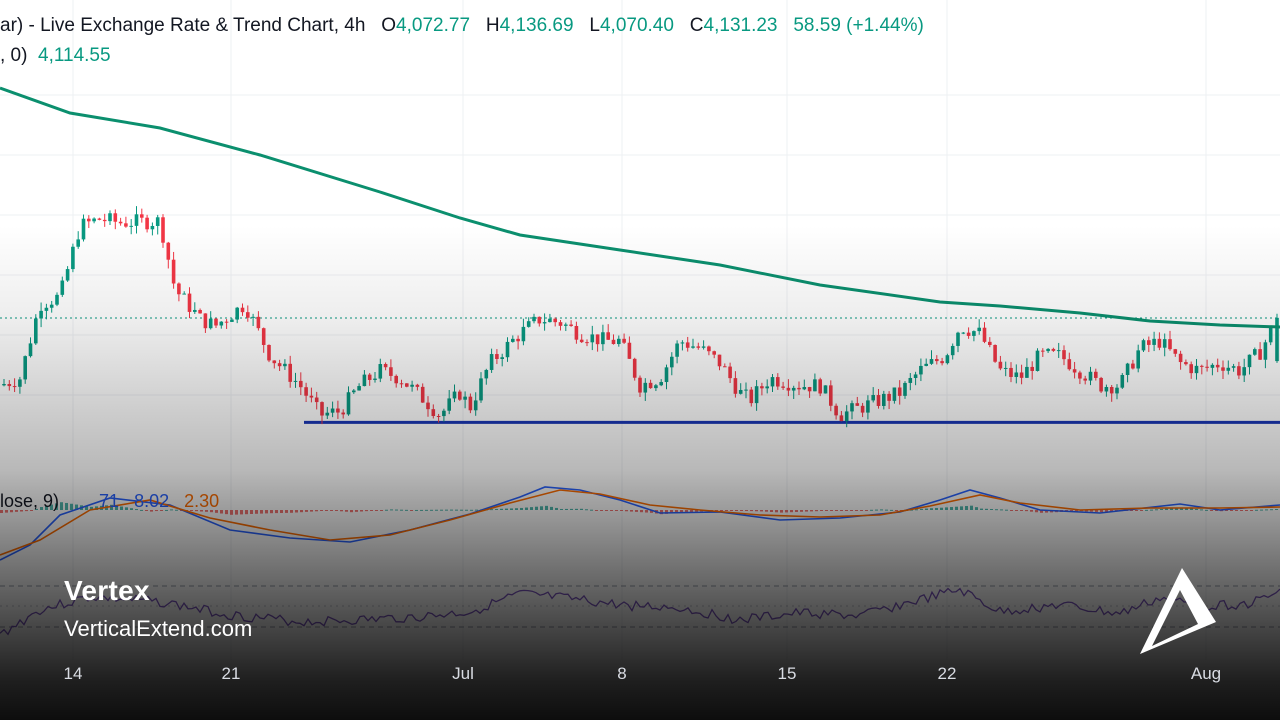  What do you see at coordinates (107, 590) in the screenshot?
I see `brand-name: Vertex` at bounding box center [107, 590].